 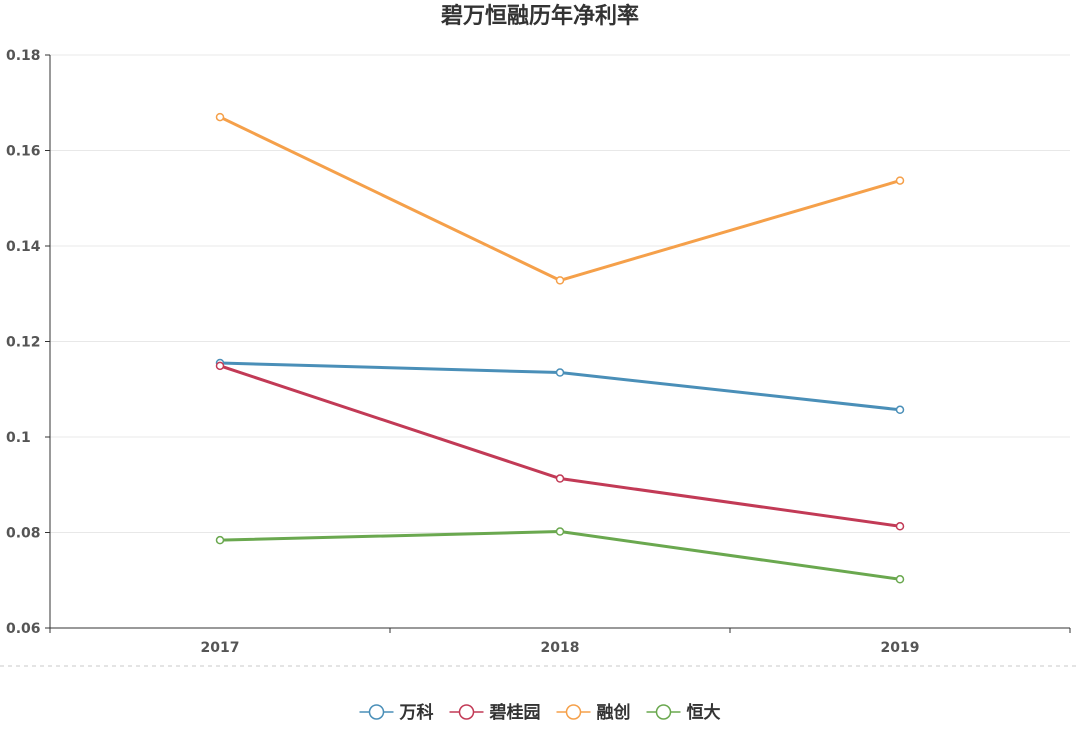 What do you see at coordinates (23, 629) in the screenshot?
I see `y-tick-label: 0.06` at bounding box center [23, 629].